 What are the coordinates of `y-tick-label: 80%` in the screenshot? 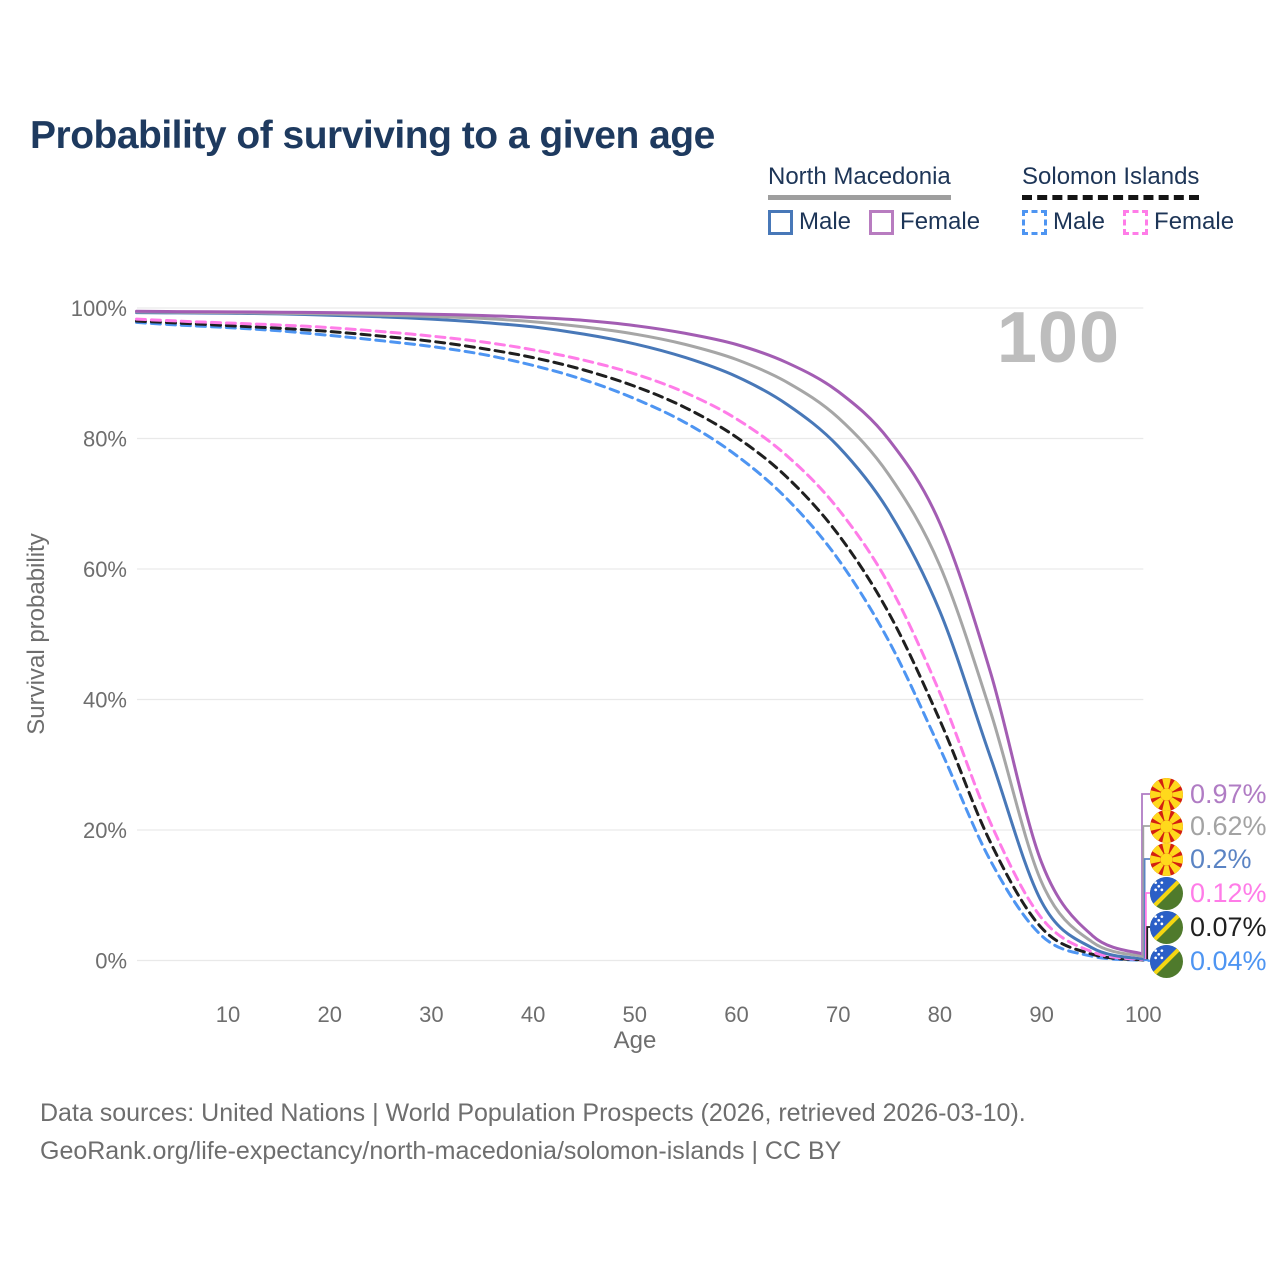 It's located at (105, 439).